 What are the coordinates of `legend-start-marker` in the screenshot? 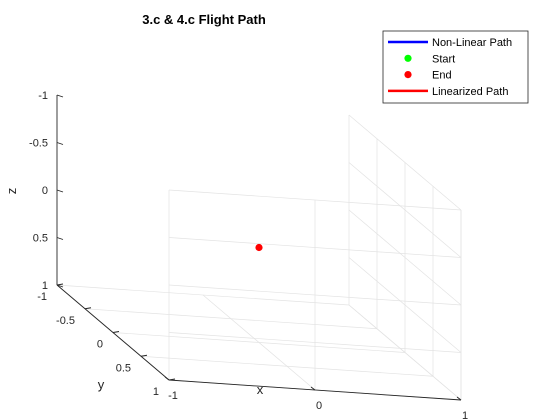 It's located at (408, 58).